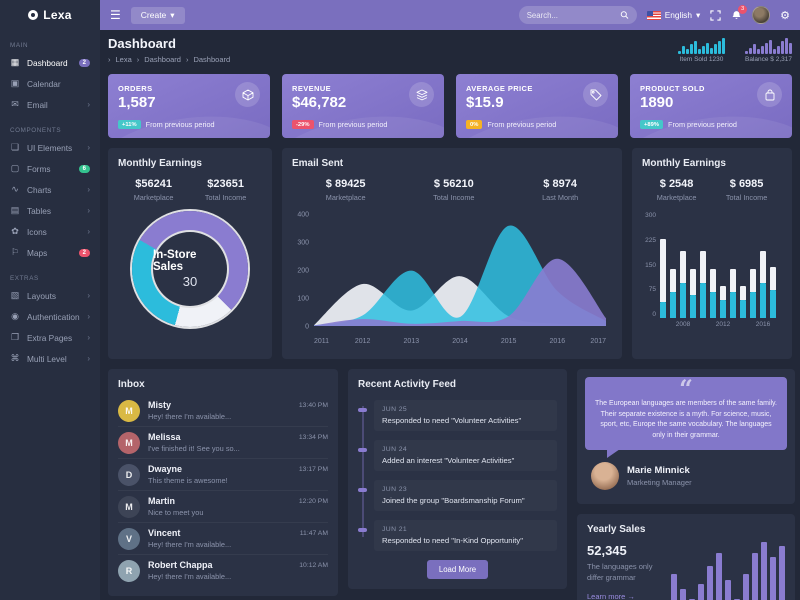 The height and width of the screenshot is (600, 800). What do you see at coordinates (721, 265) in the screenshot?
I see `bars-plot` at bounding box center [721, 265].